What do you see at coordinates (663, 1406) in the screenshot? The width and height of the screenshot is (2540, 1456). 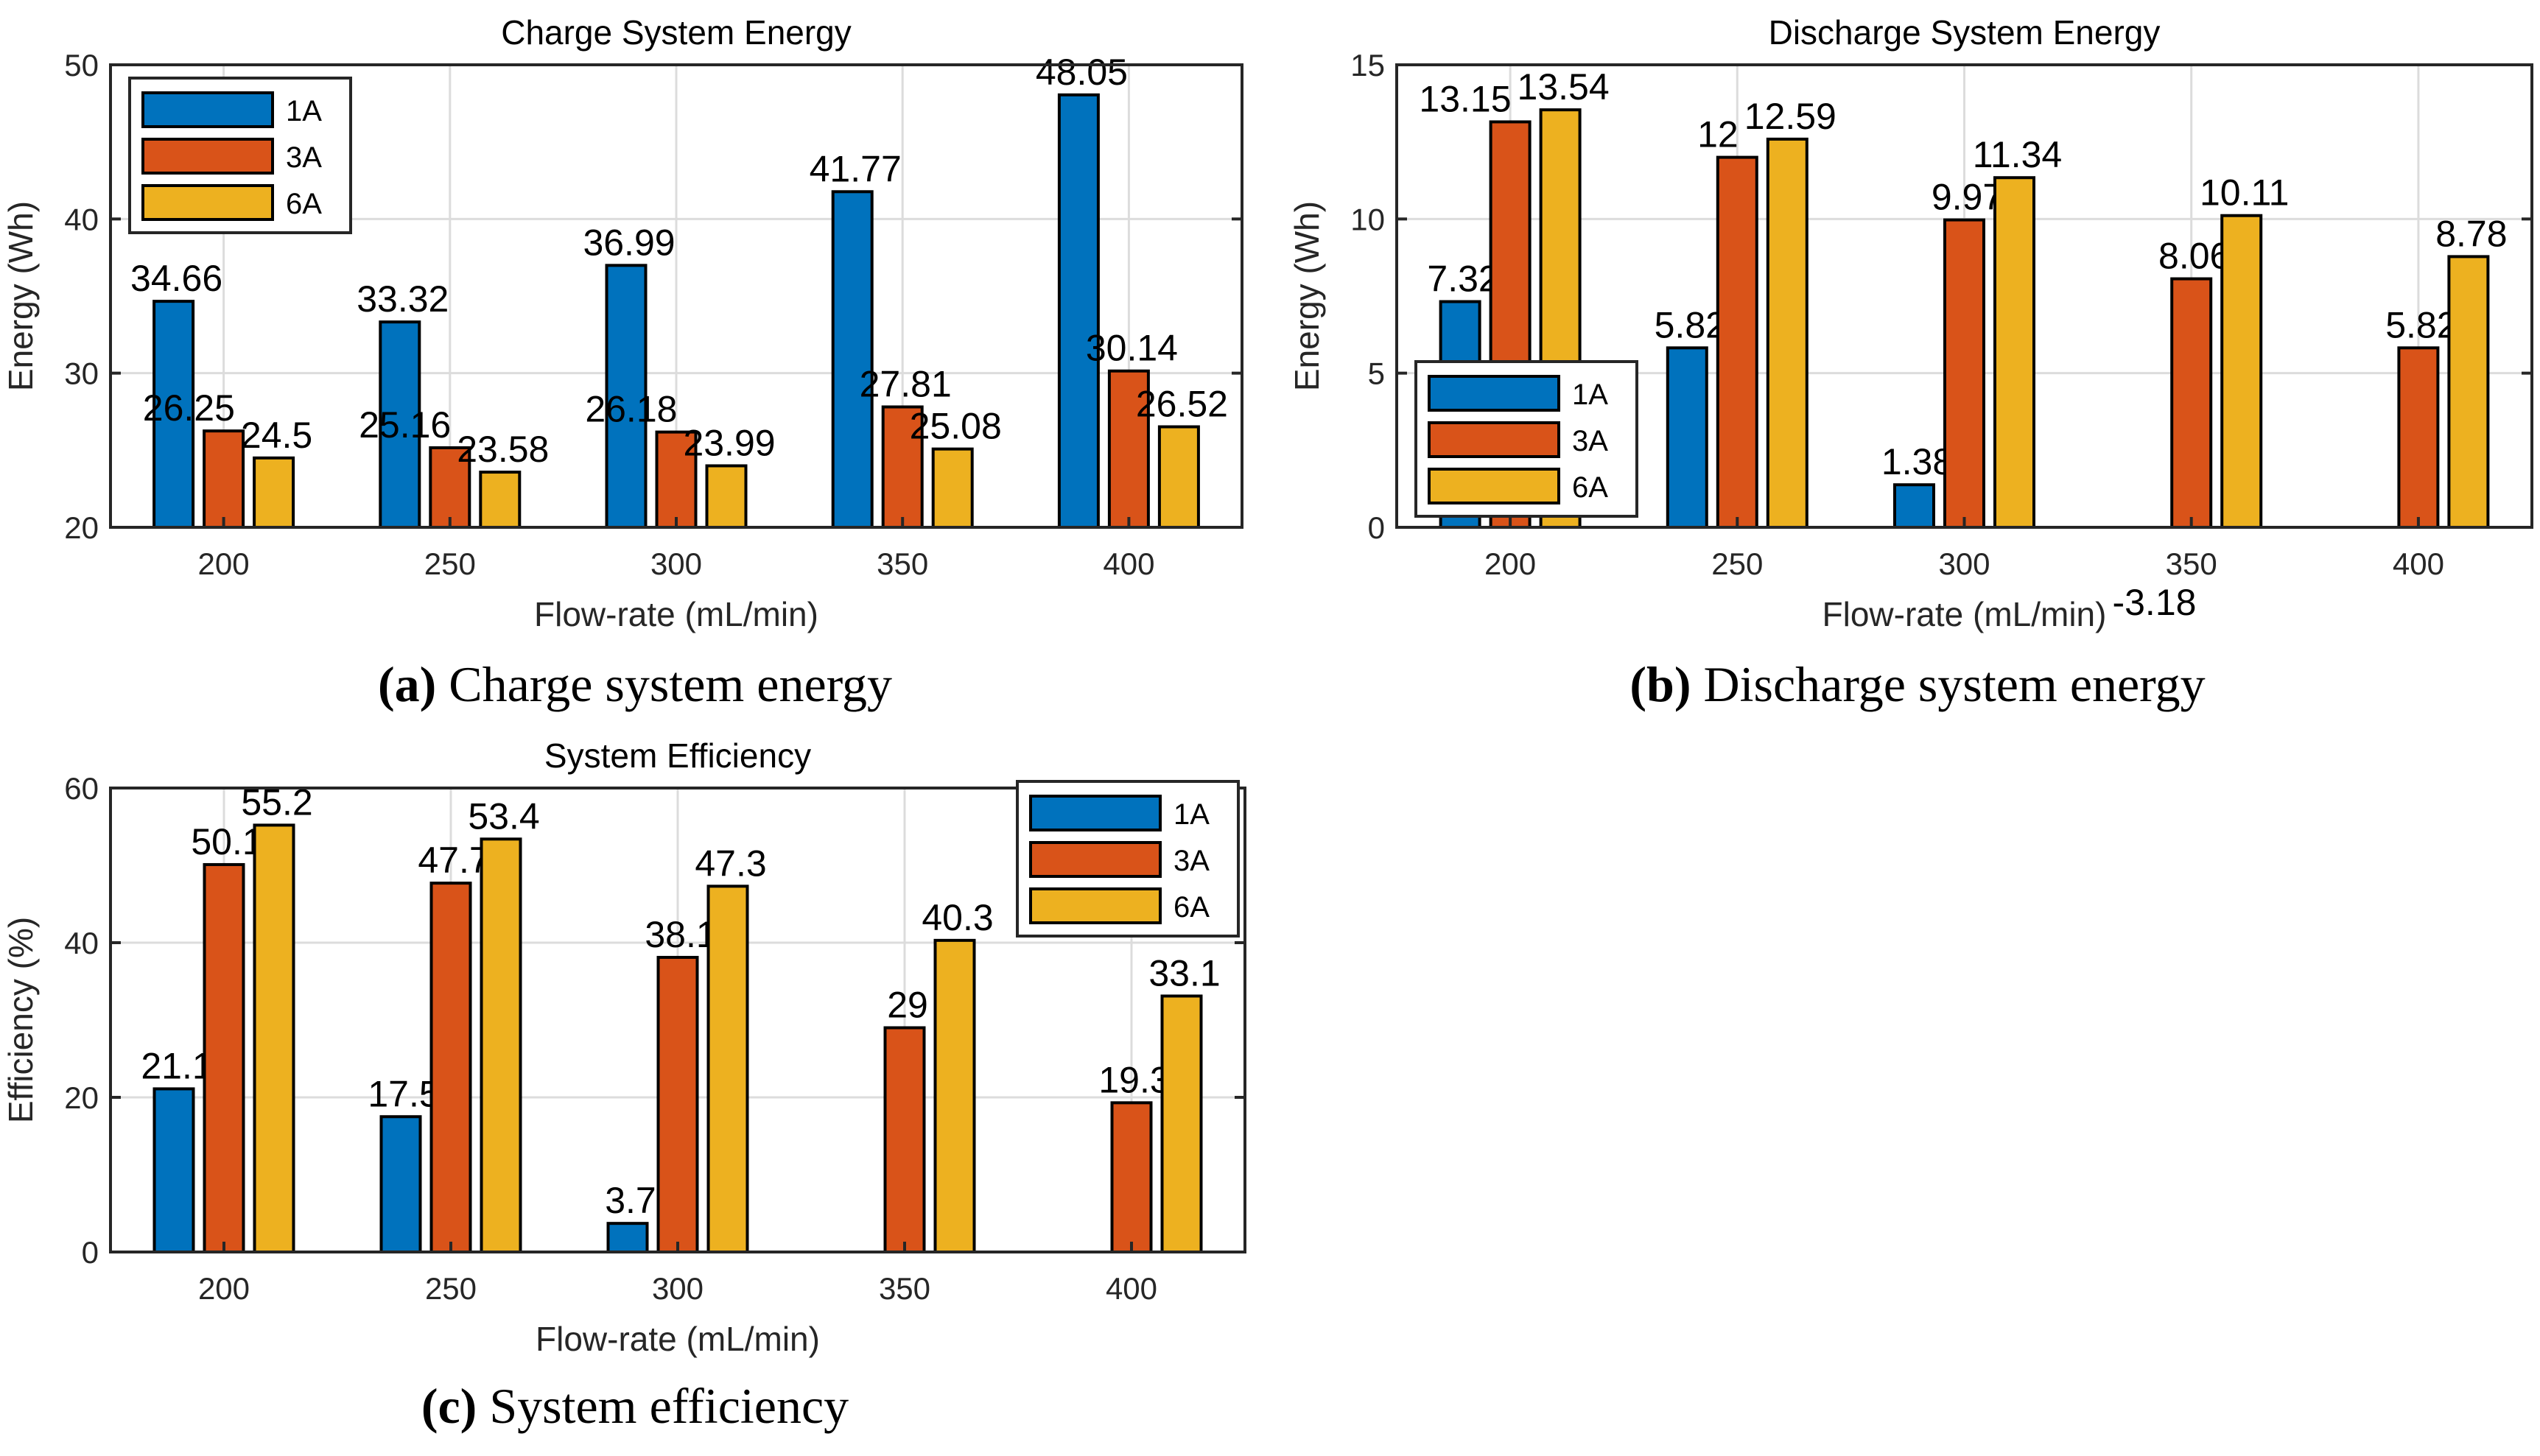 I see `caption-c-text: System efficiency` at bounding box center [663, 1406].